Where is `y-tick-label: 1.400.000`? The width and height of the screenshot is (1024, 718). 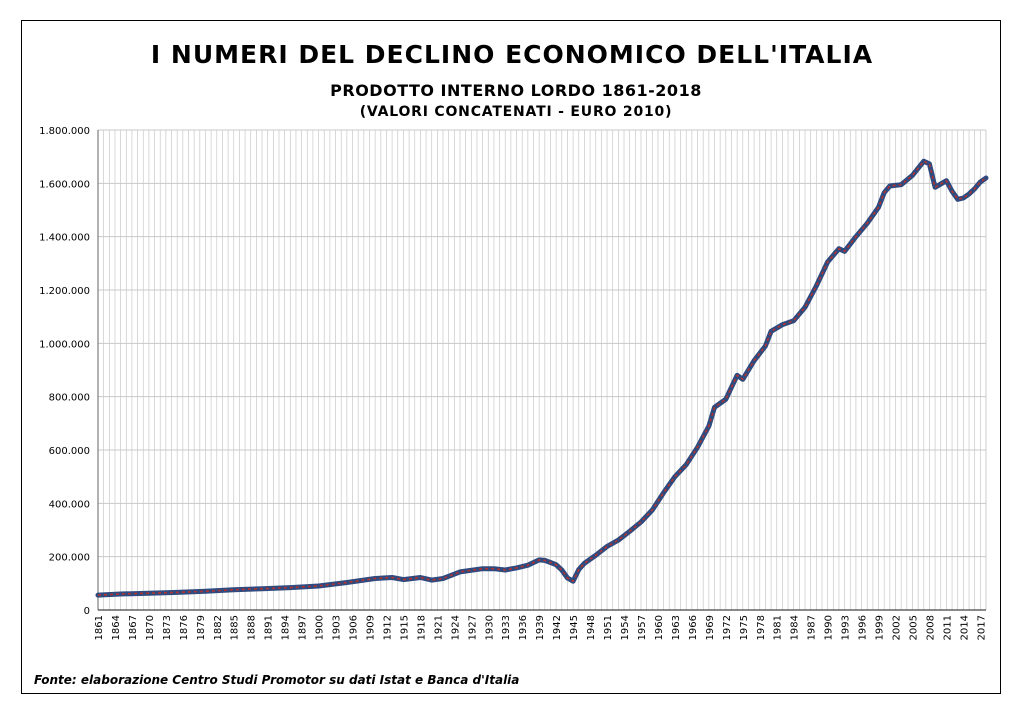 y-tick-label: 1.400.000 is located at coordinates (64, 238).